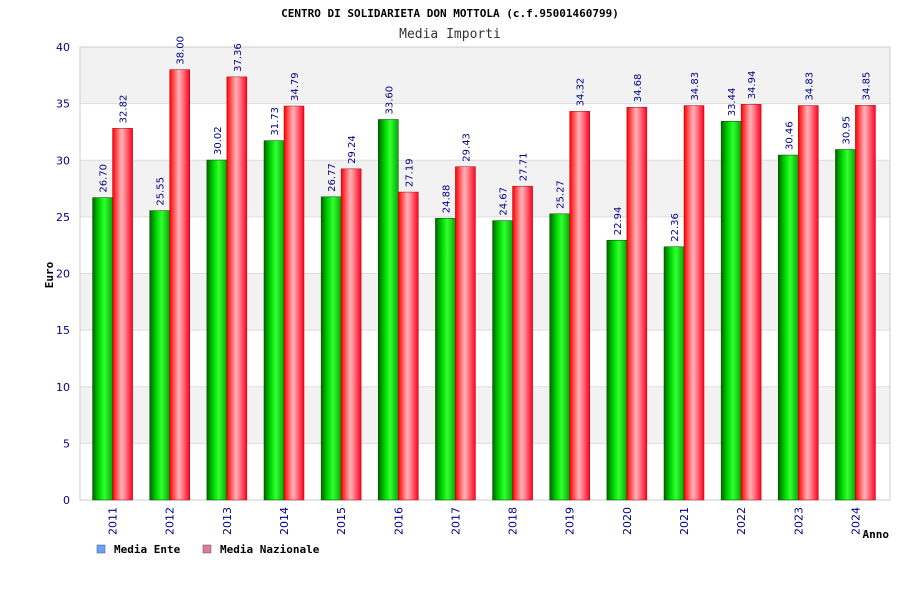  Describe the element at coordinates (63, 217) in the screenshot. I see `y-tick-label: 25` at that location.